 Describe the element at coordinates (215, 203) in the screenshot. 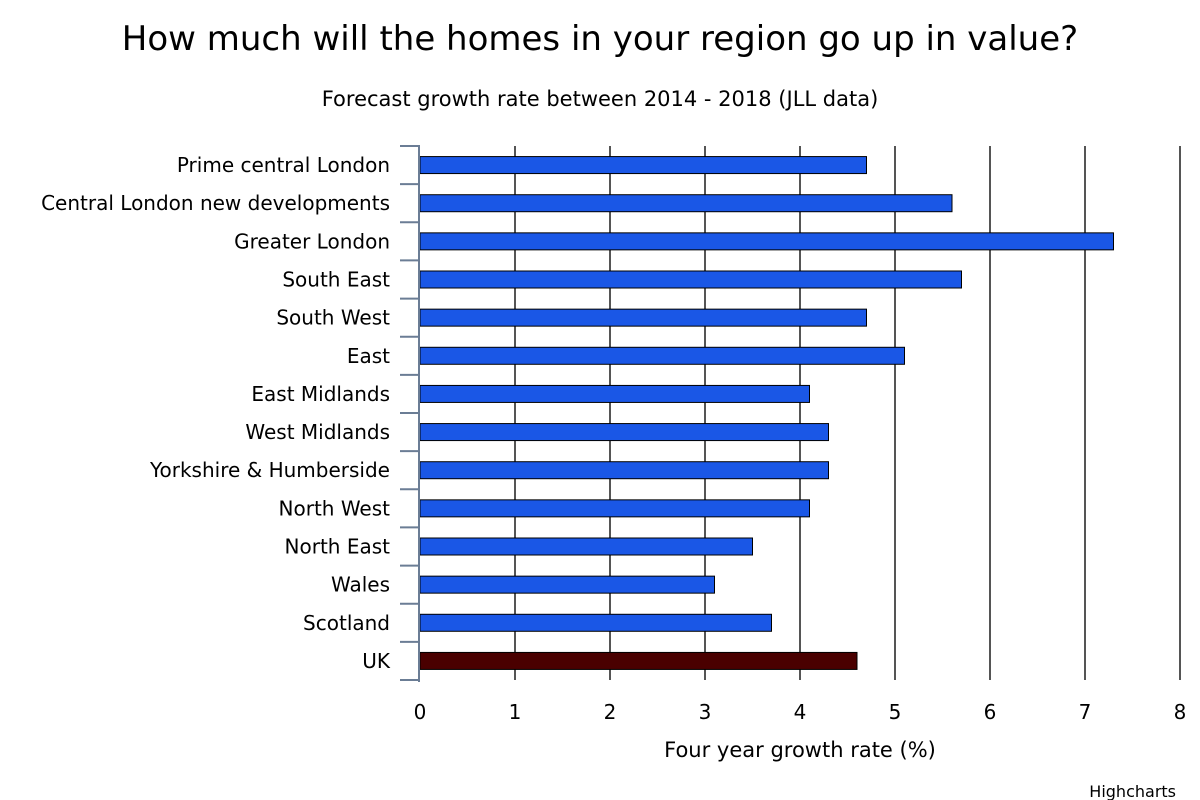

I see `category-label: Central London new developments` at that location.